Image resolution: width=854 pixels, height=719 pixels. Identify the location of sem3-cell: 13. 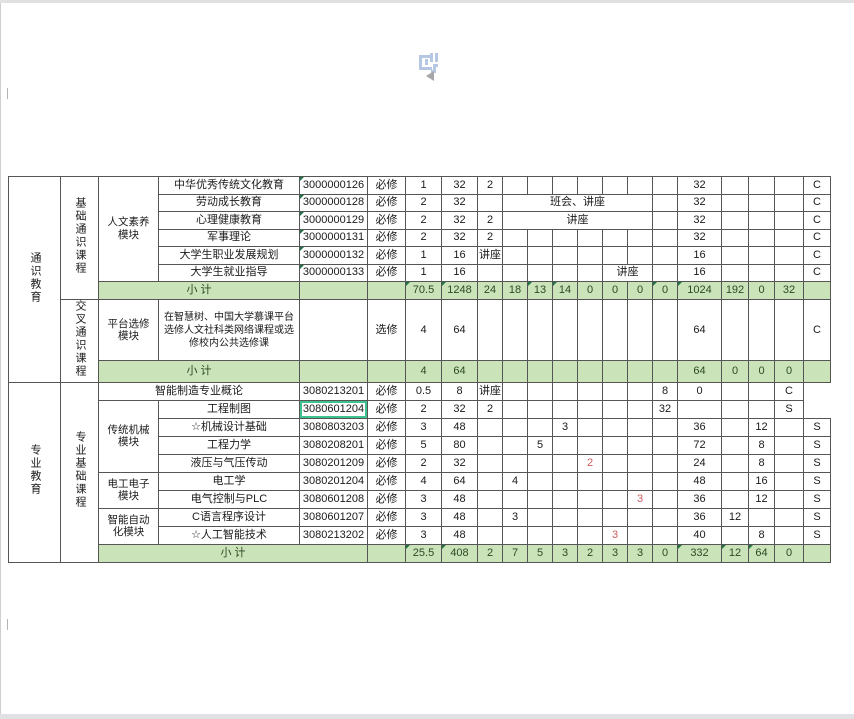
(540, 290).